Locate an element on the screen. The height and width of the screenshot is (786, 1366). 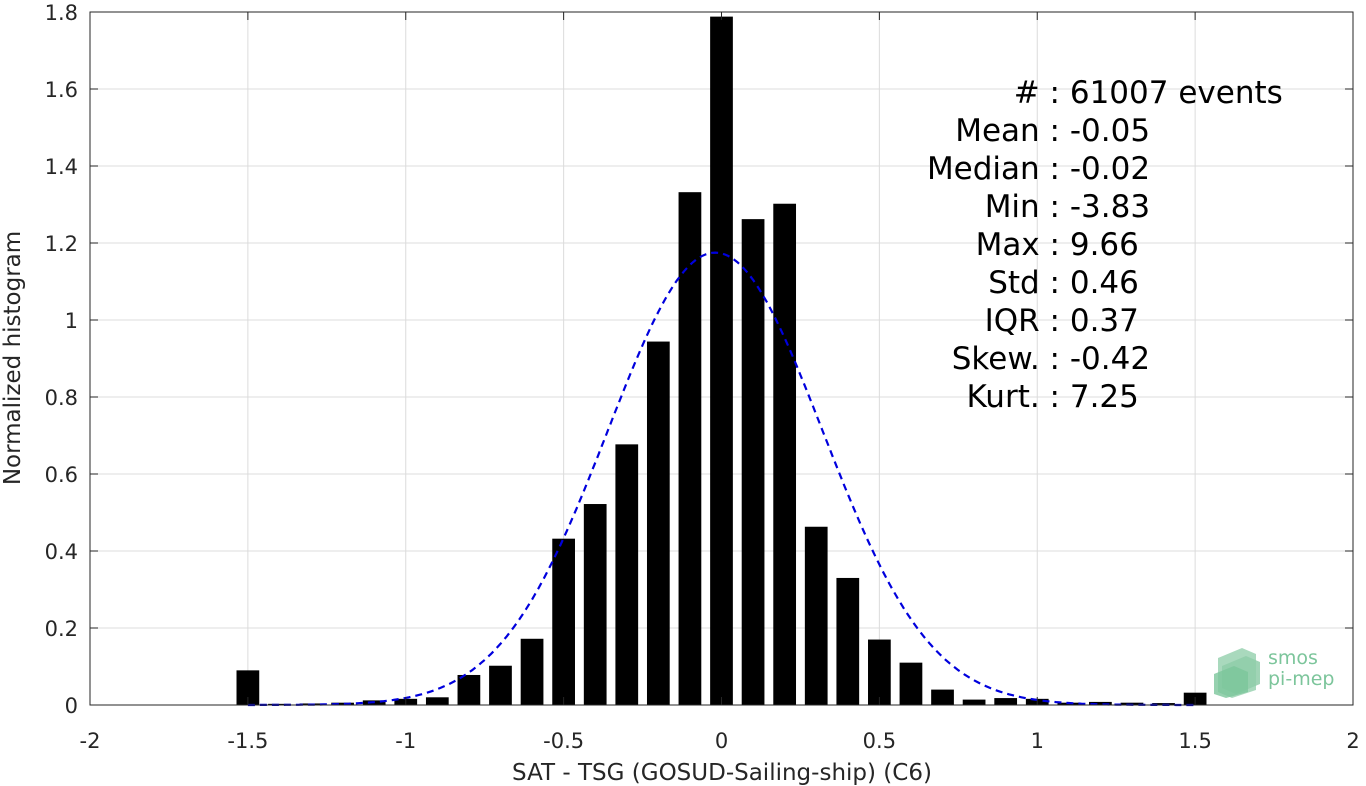
x-tick-label: -2 is located at coordinates (90, 741).